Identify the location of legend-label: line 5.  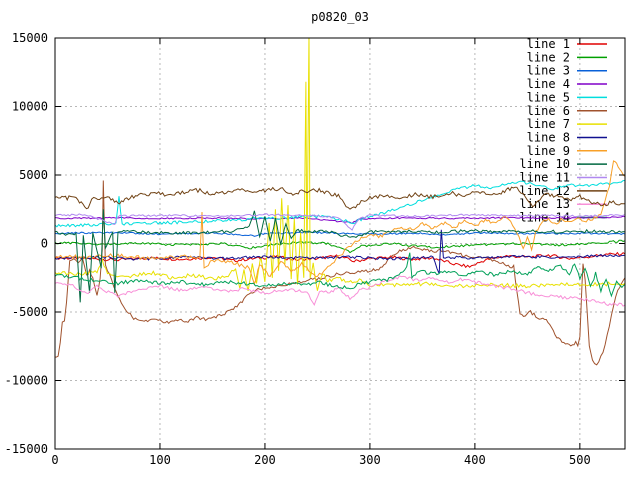
(548, 97).